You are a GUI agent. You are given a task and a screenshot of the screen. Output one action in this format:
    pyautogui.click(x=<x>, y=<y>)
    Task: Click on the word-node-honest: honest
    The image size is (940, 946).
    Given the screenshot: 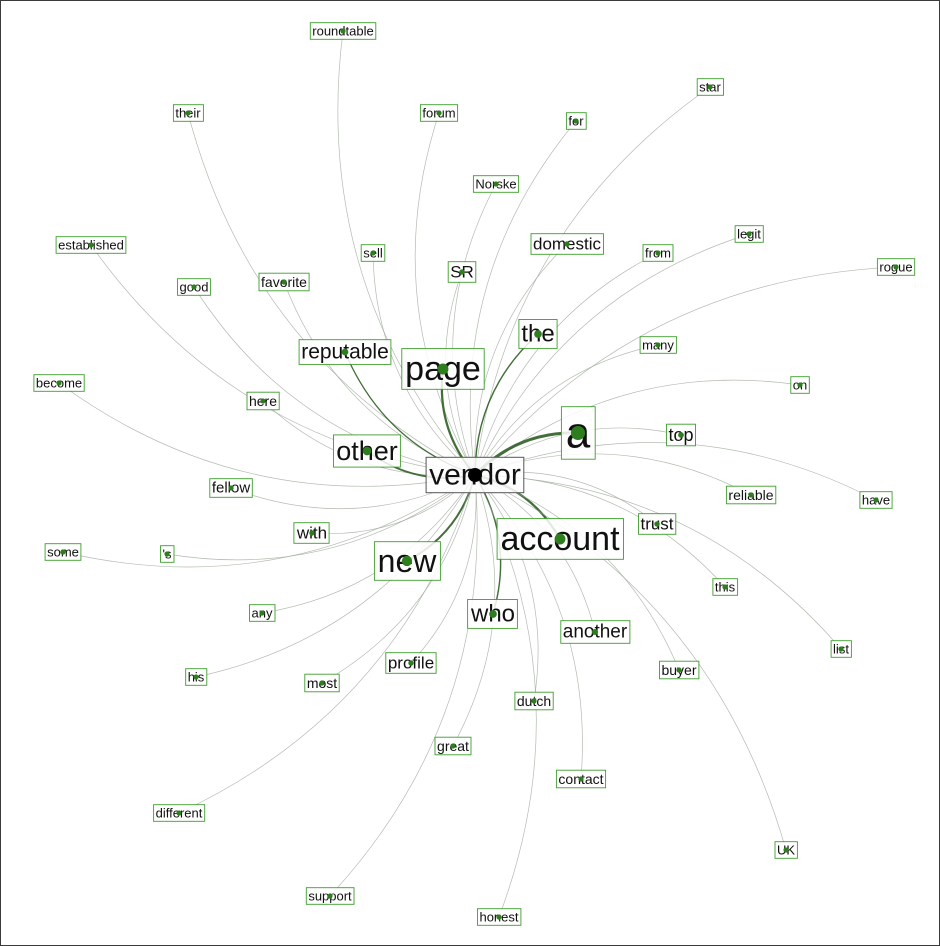 What is the action you would take?
    pyautogui.click(x=499, y=917)
    